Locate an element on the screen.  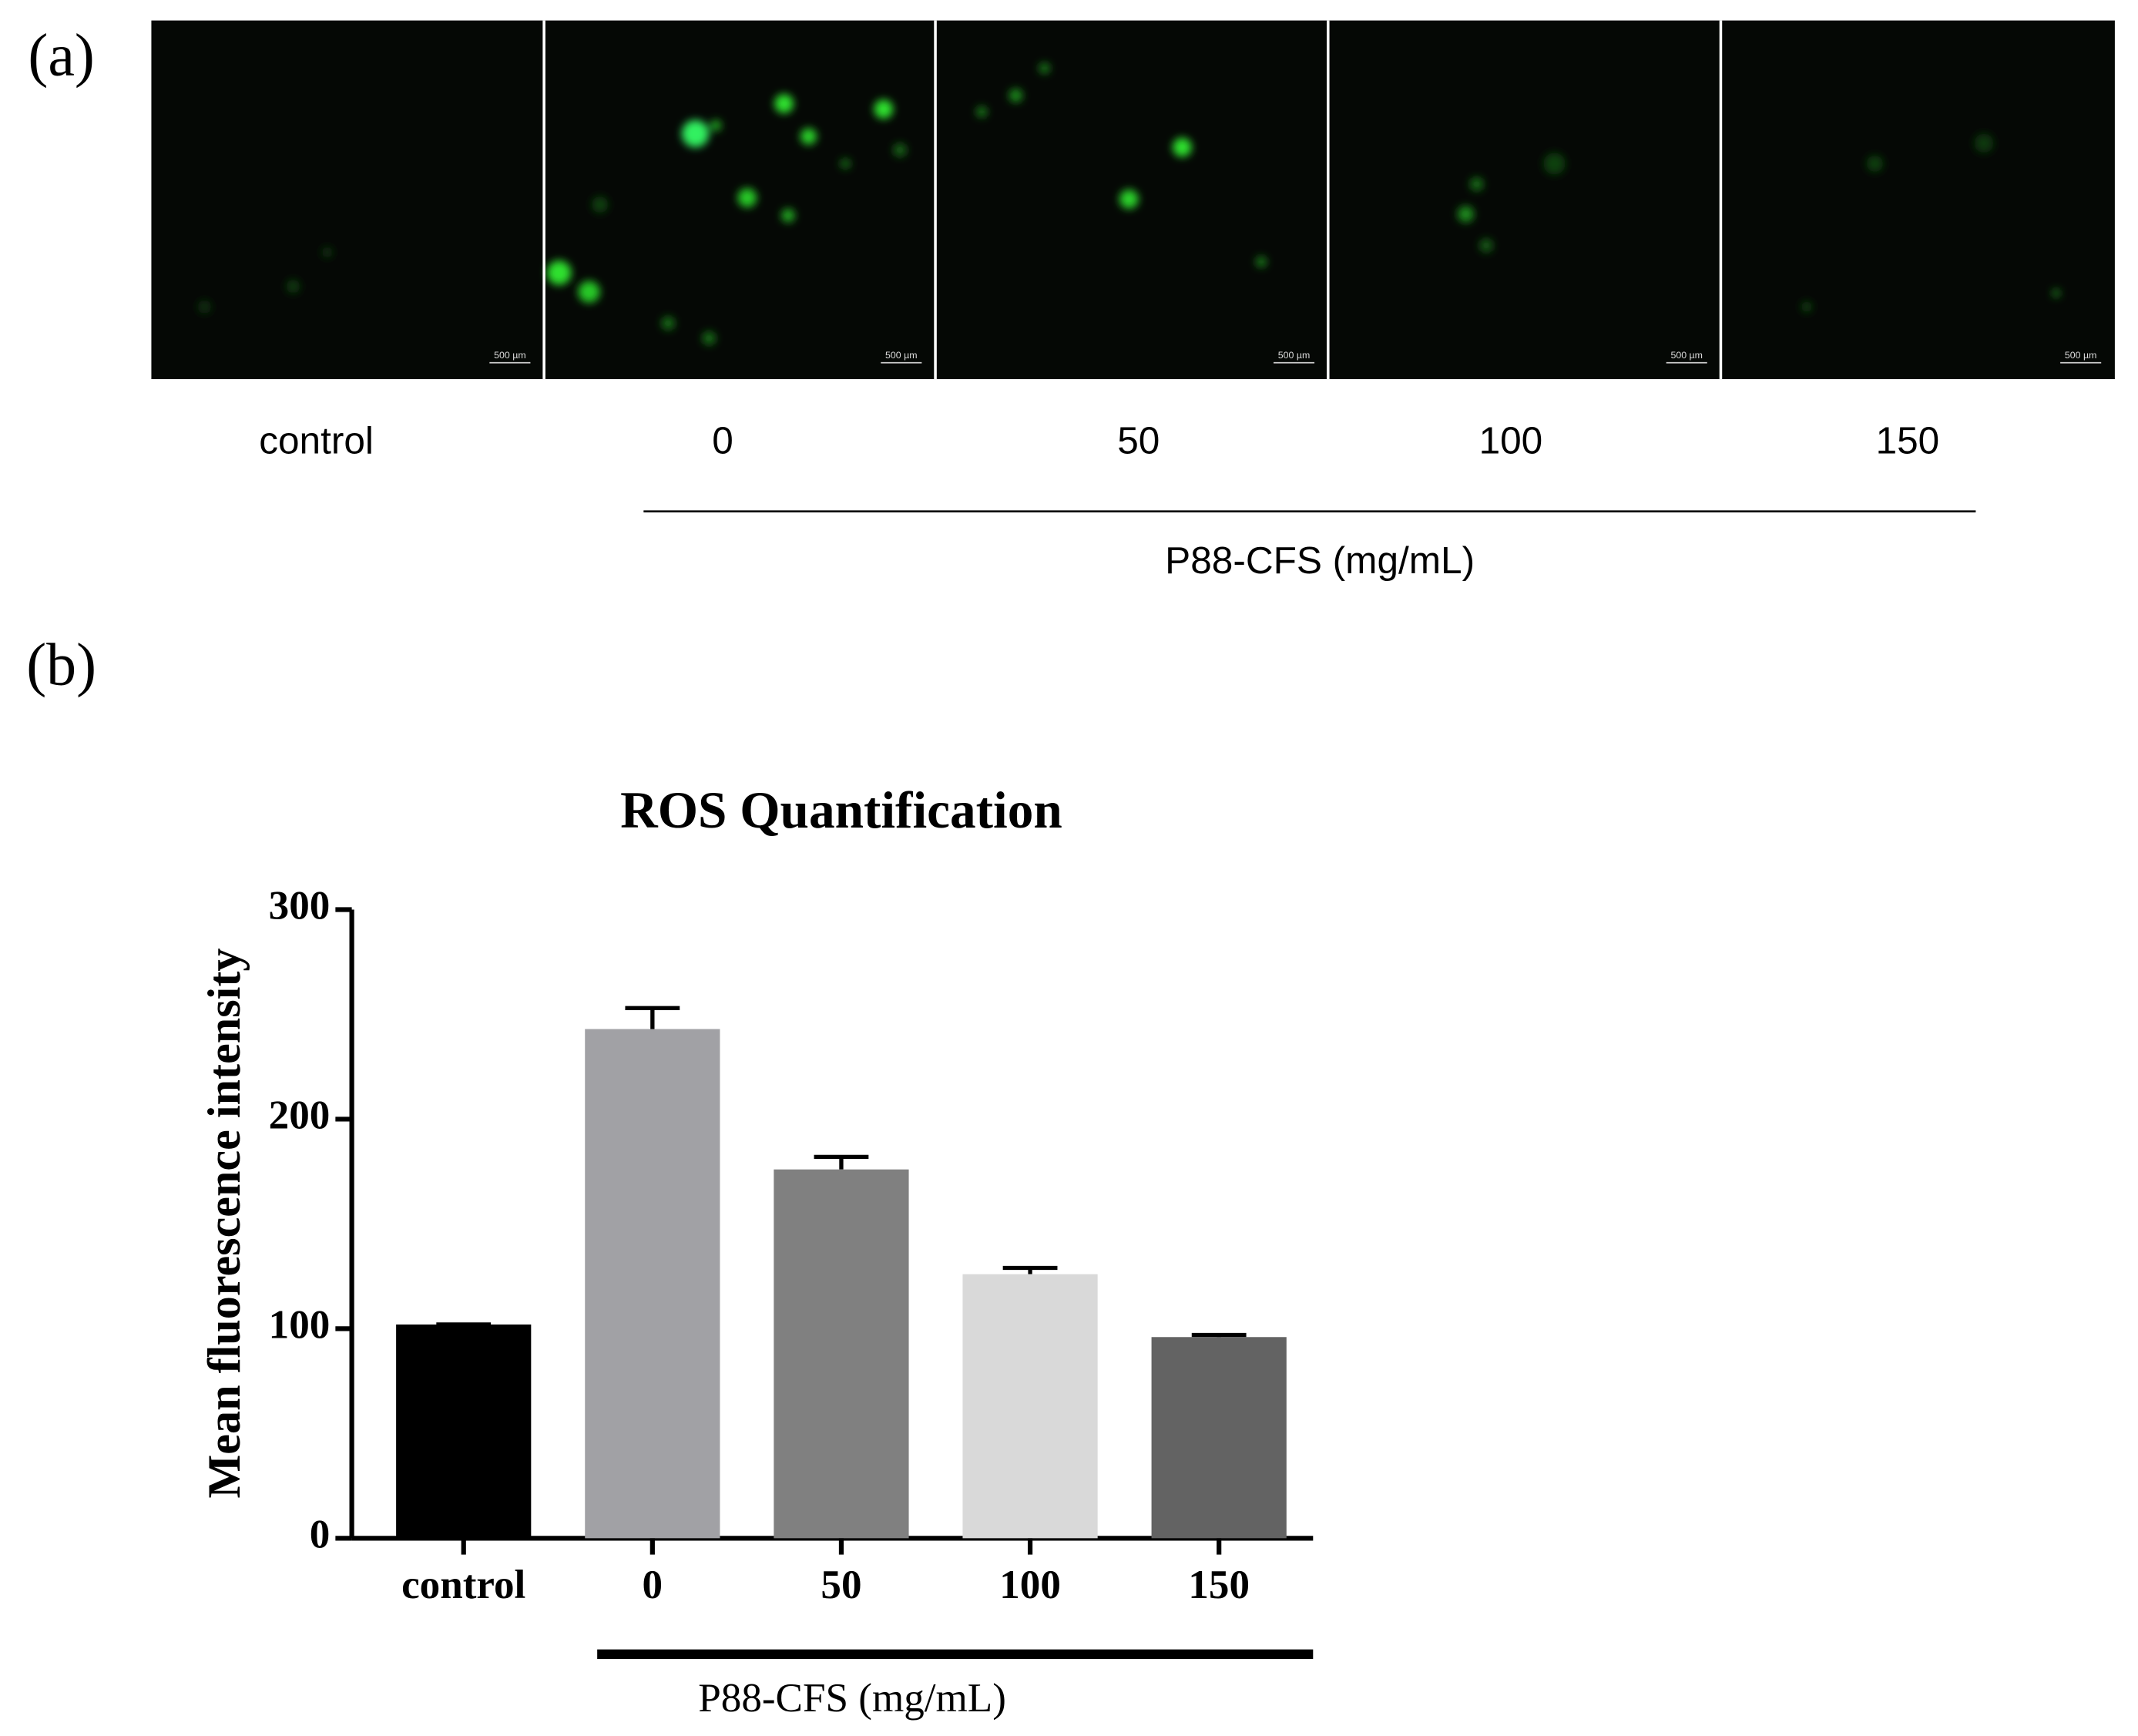
panel-label: (b) is located at coordinates (61, 665).